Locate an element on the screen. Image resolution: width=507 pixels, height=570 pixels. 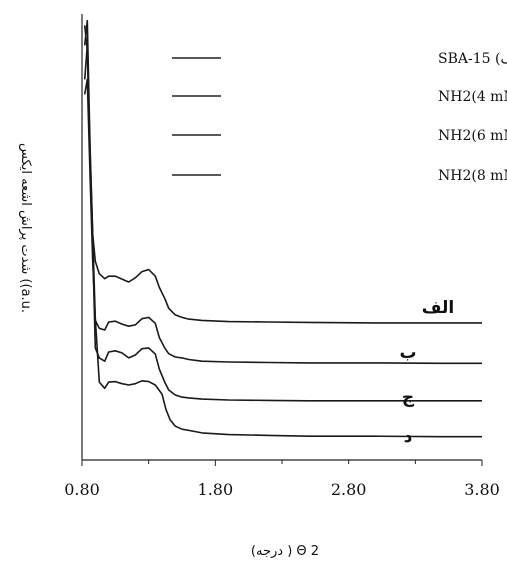
x-tick-label: 3.80 is located at coordinates (482, 489).